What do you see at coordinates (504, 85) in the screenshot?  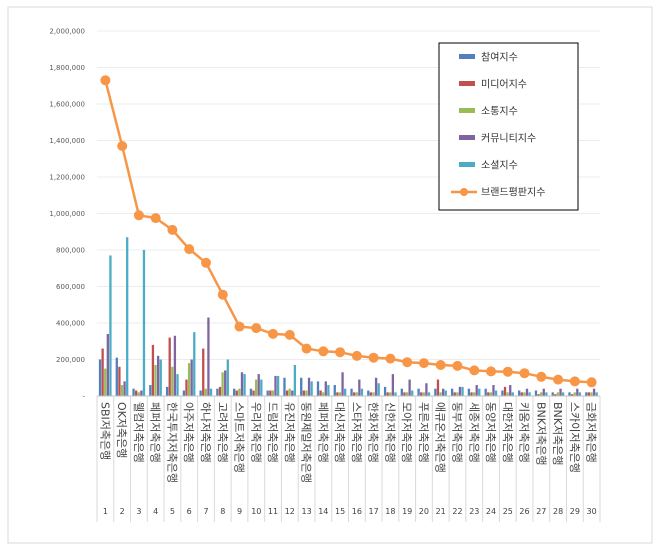 I see `legend-label: 미디어지수` at bounding box center [504, 85].